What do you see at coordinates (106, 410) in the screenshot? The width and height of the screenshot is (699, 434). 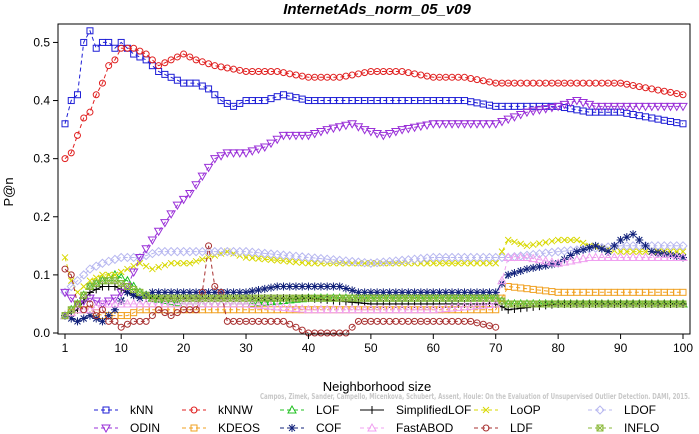 I see `legend-marker-knn` at bounding box center [106, 410].